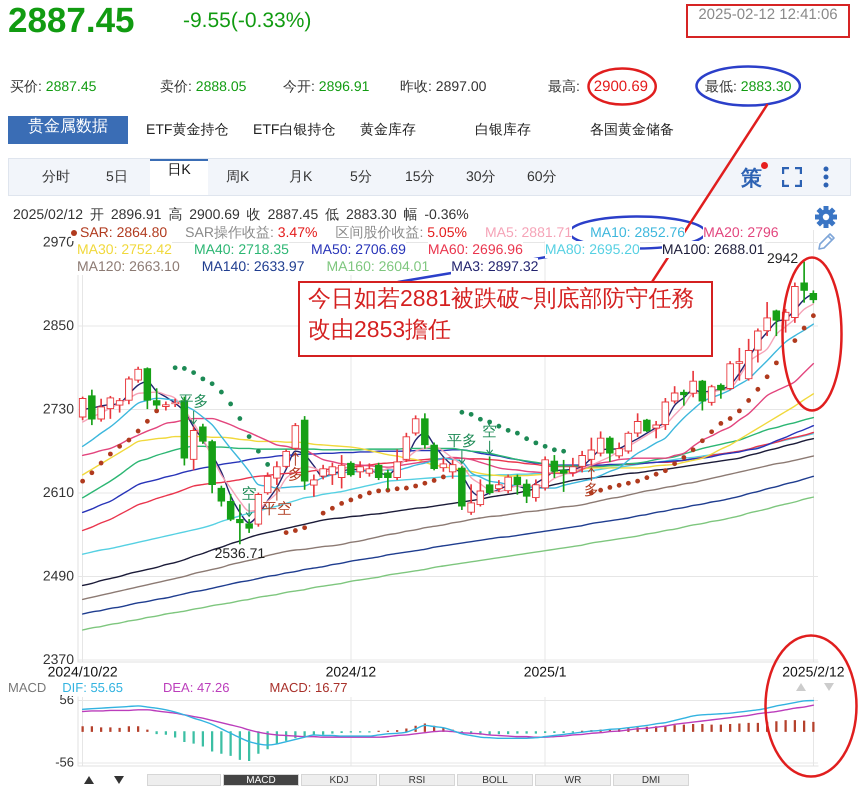 The image size is (859, 786). Describe the element at coordinates (598, 86) in the screenshot. I see `text: 最高: 2900.69` at that location.